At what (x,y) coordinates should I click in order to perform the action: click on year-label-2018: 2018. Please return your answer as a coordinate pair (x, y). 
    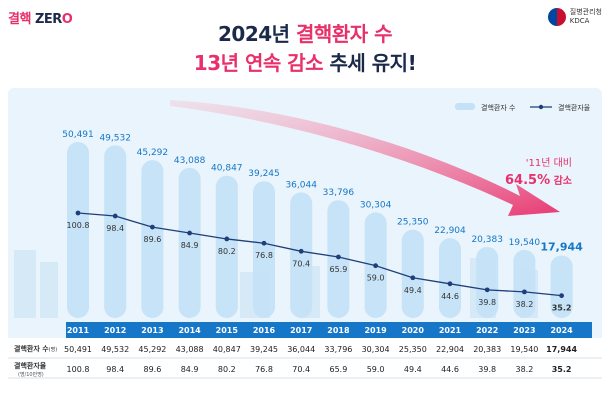
    Looking at the image, I should click on (338, 330).